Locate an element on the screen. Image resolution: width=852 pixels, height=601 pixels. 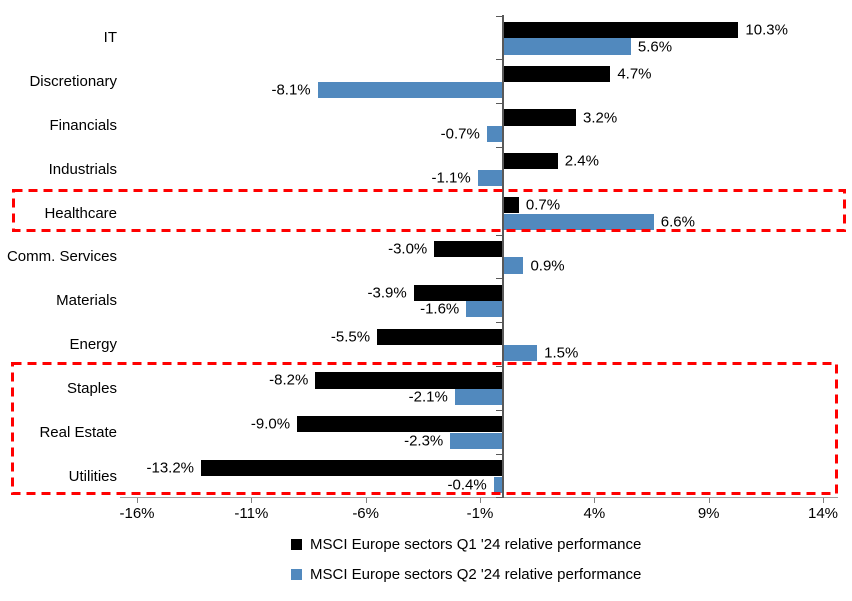
value-label-q1-7: -5.5% is located at coordinates (350, 337).